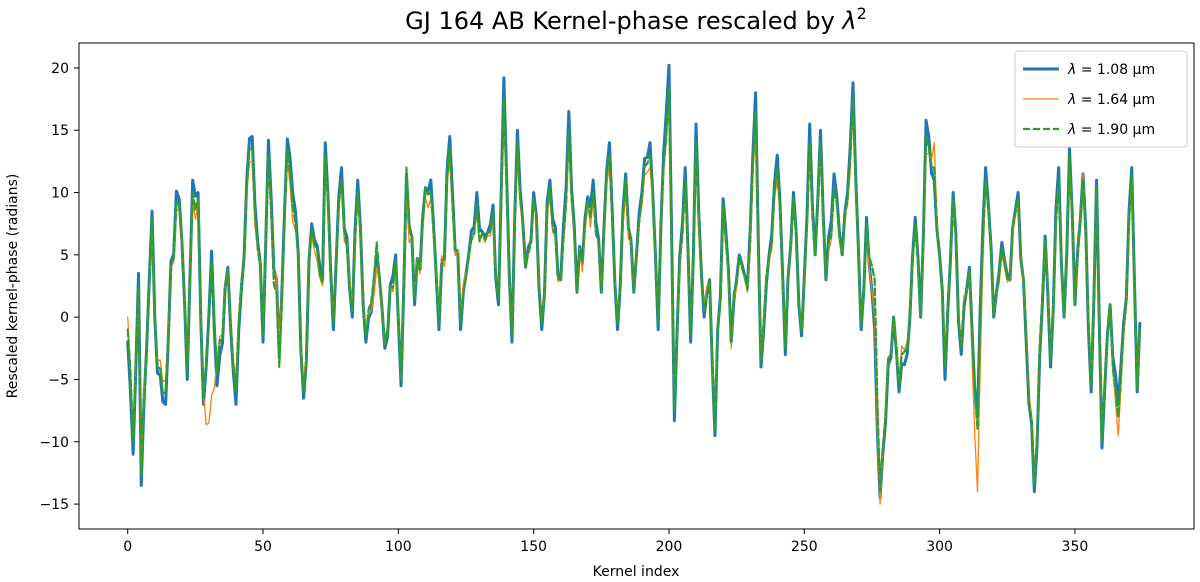 This screenshot has width=1200, height=582. I want to click on x-tick-label: 0, so click(127, 547).